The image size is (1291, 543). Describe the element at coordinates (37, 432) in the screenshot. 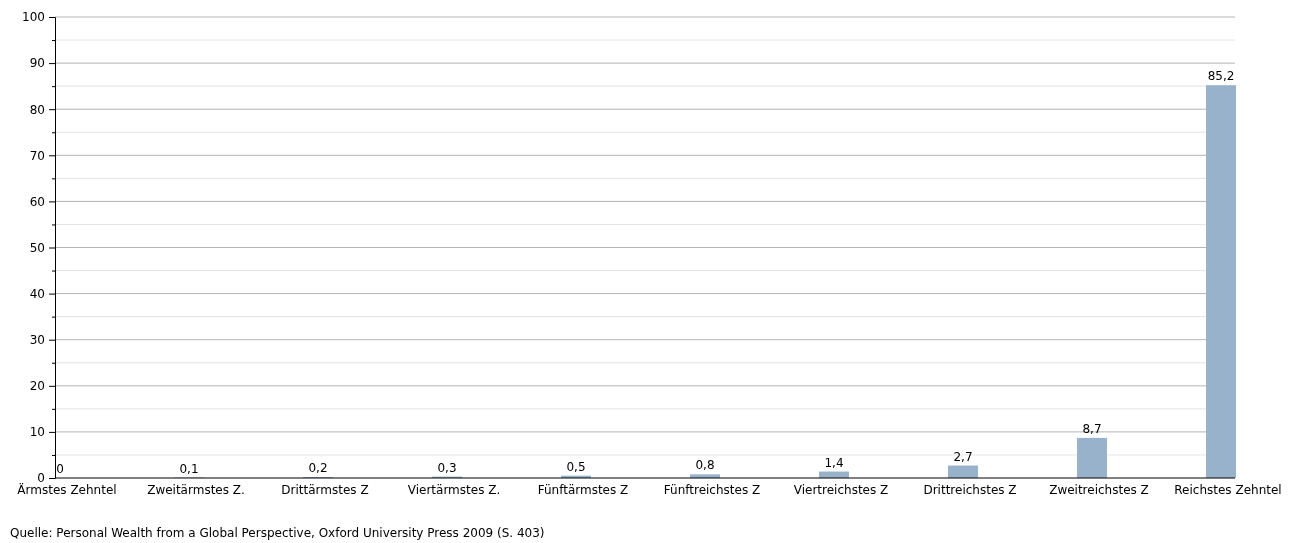

I see `y-tick-label: 10` at that location.